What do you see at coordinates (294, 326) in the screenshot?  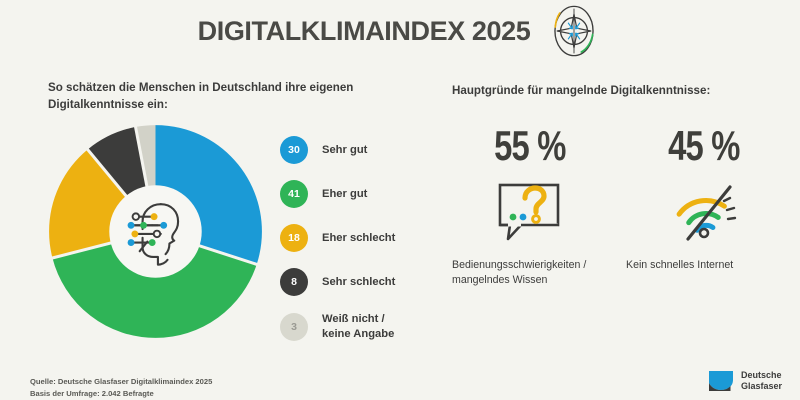 I see `legend-bullet-weiss-nicht: 3` at bounding box center [294, 326].